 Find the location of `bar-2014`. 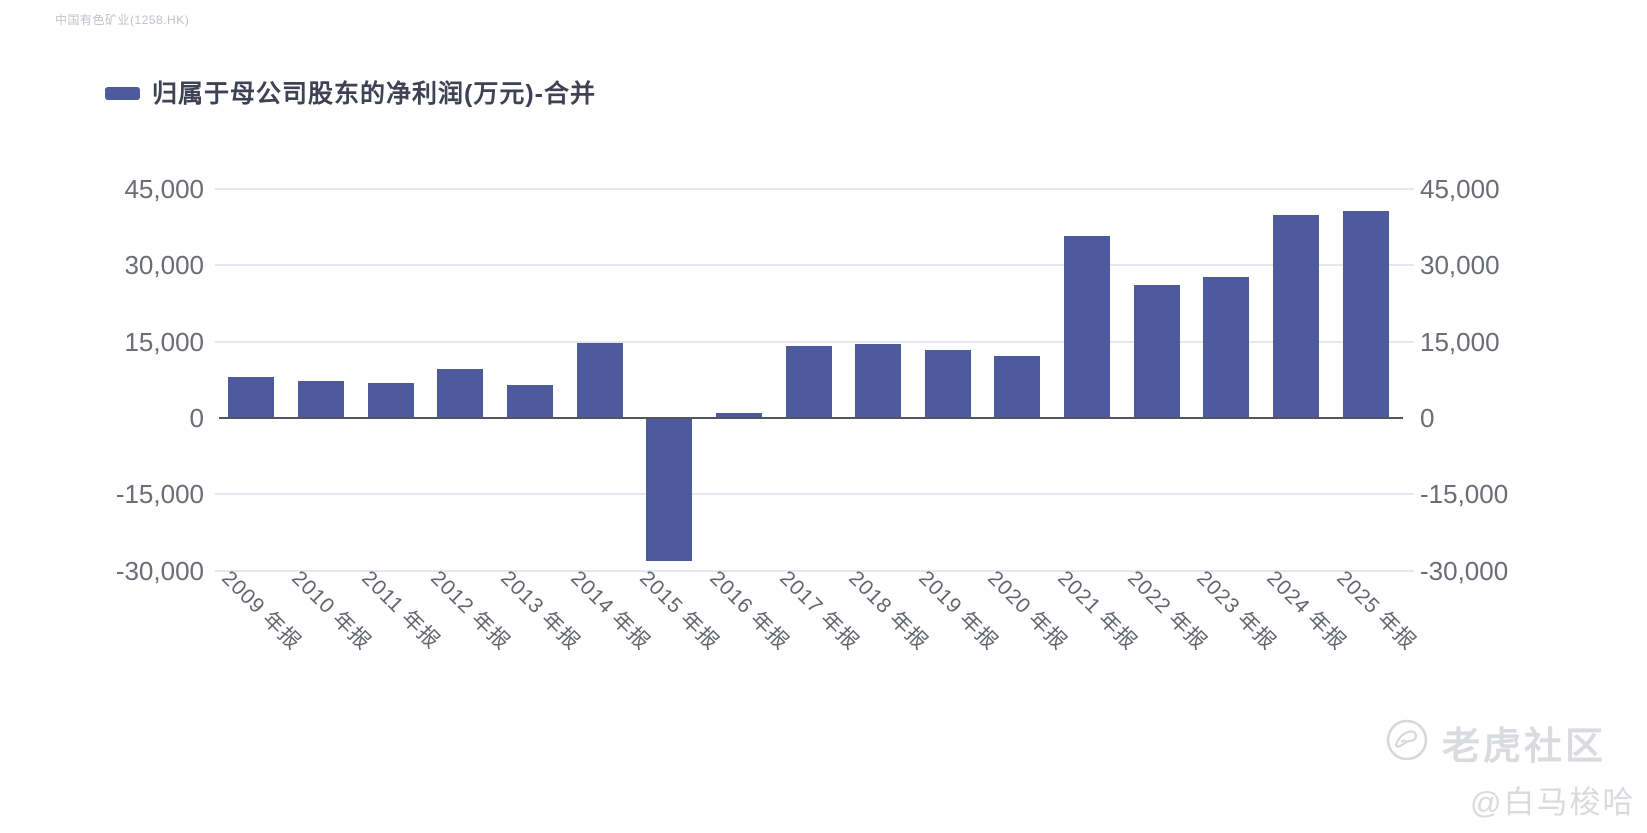

bar-2014 is located at coordinates (599, 380).